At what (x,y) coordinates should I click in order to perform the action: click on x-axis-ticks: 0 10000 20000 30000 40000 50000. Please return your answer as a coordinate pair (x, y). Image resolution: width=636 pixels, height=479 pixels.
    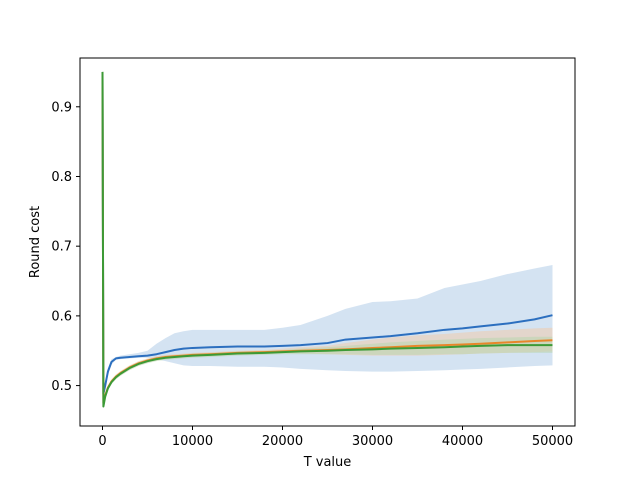
    Looking at the image, I should click on (335, 437).